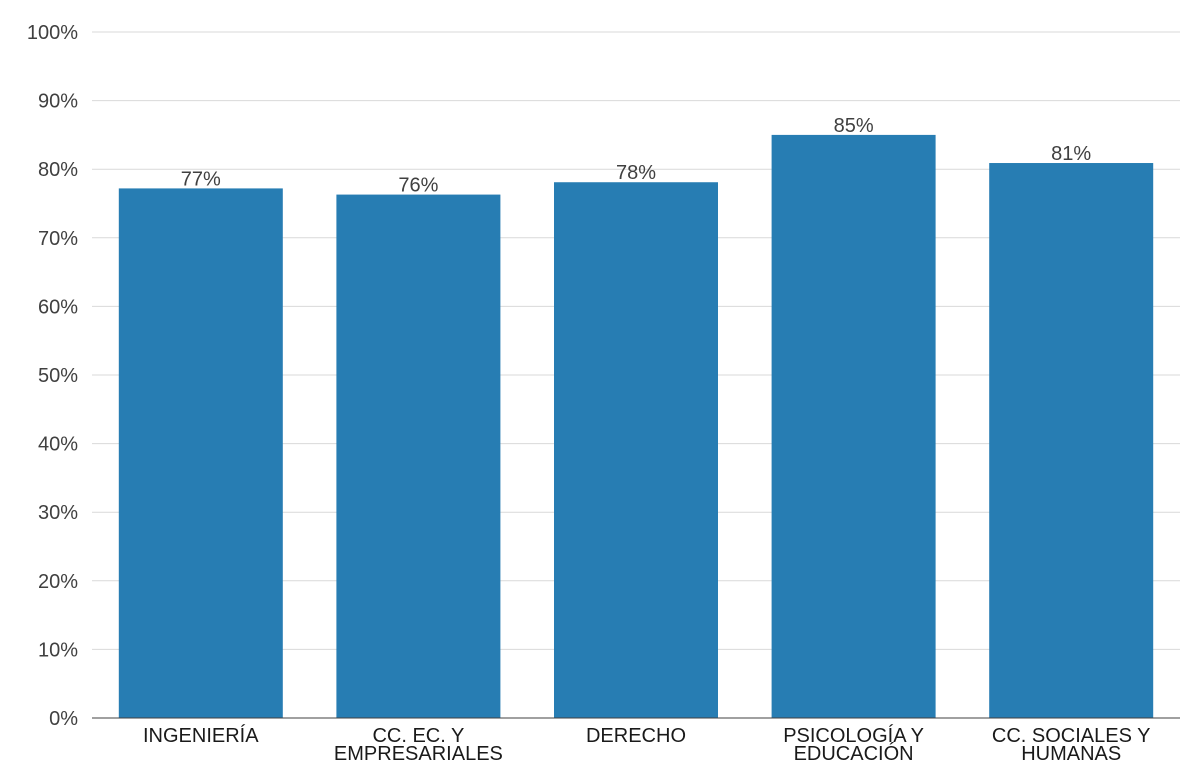 This screenshot has height=764, width=1189. I want to click on x-category-label: CC. SOCIALES Y, so click(1071, 736).